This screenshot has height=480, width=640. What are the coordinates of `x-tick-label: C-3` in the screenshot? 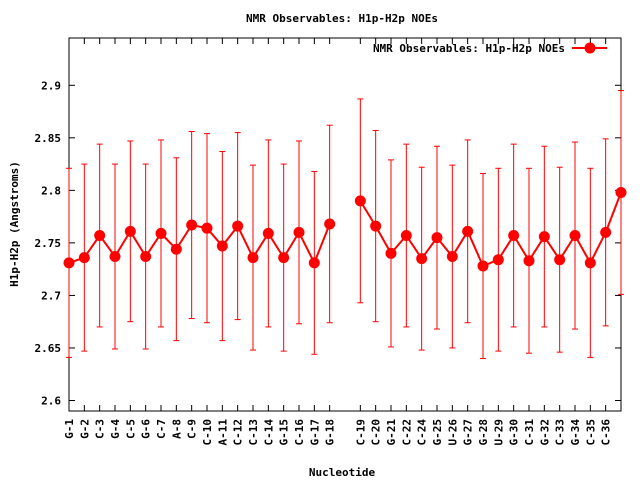 It's located at (100, 429).